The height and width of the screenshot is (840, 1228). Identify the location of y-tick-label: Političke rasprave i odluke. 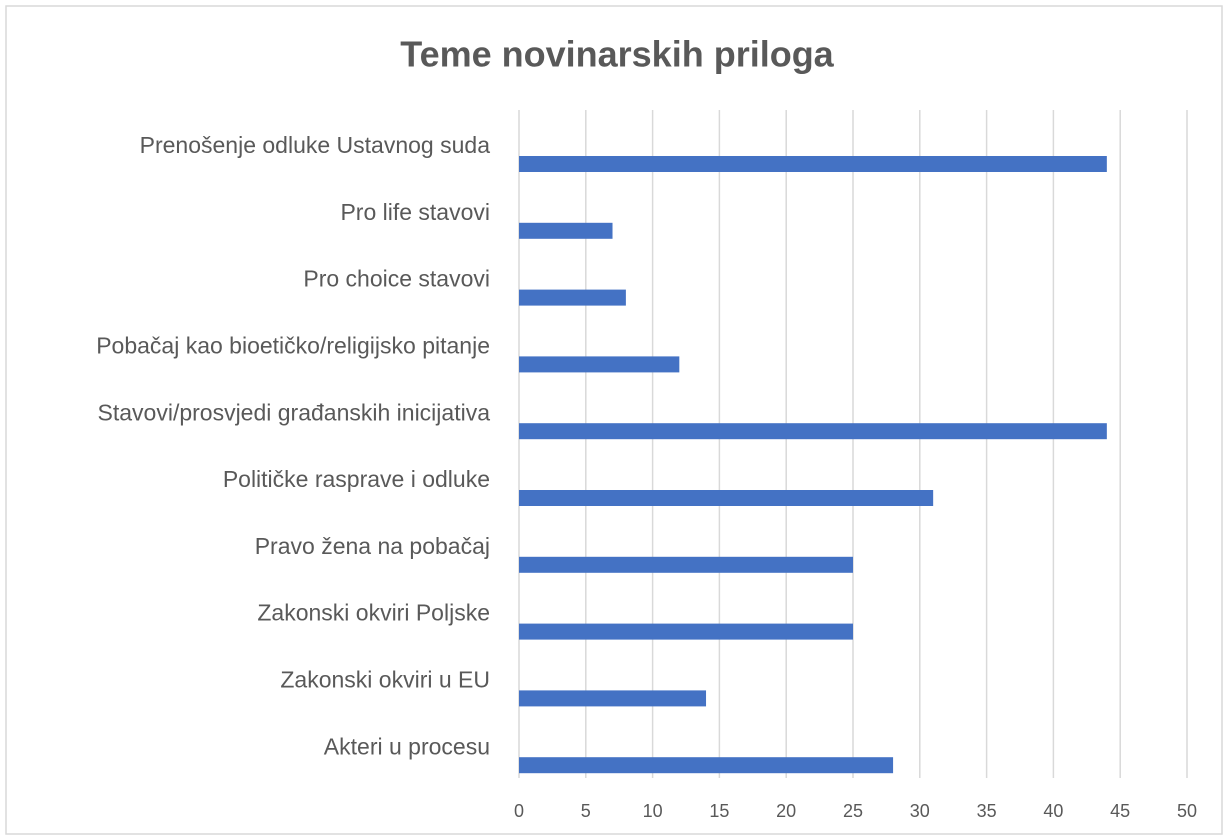
(356, 479).